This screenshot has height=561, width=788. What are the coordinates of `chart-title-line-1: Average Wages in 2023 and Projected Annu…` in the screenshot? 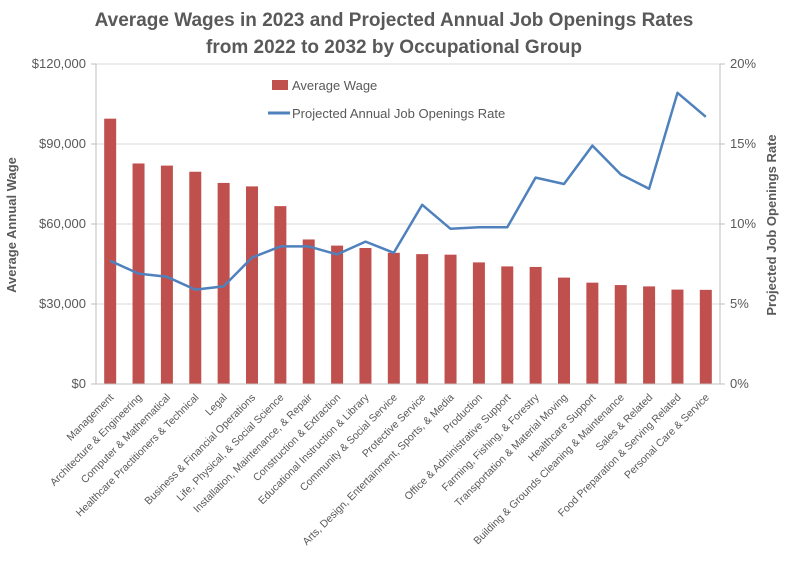 It's located at (394, 20).